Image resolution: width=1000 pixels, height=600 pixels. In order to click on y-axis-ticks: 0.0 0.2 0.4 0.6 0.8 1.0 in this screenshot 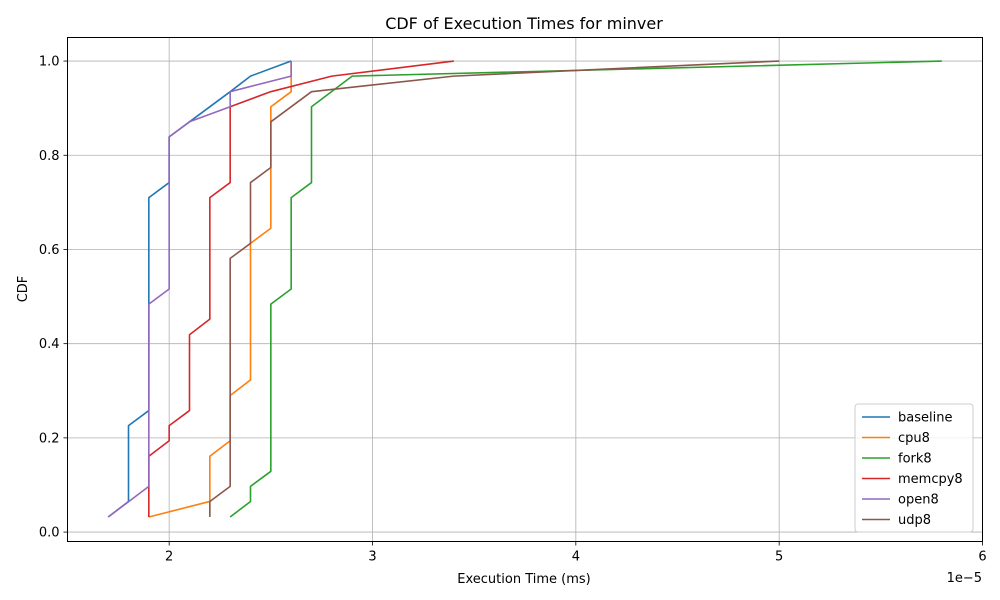, I will do `click(53, 298)`.